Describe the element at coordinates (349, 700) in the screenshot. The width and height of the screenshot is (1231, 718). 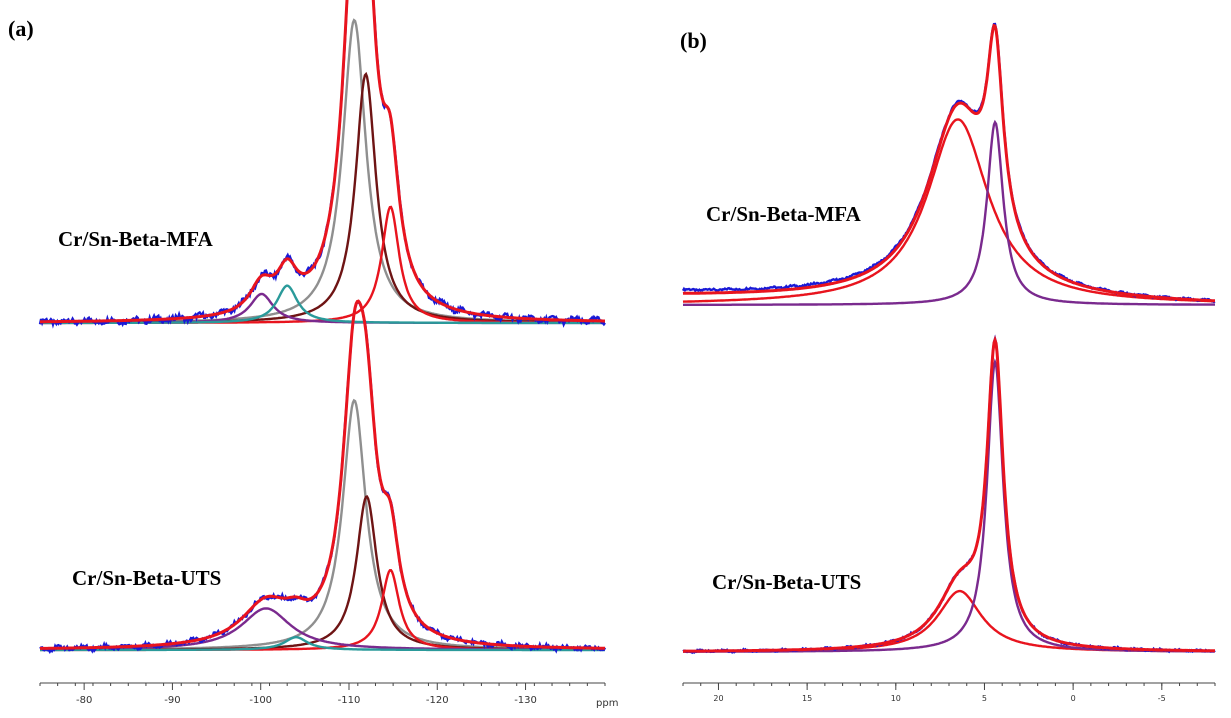
I see `x-tick-label: -110` at that location.